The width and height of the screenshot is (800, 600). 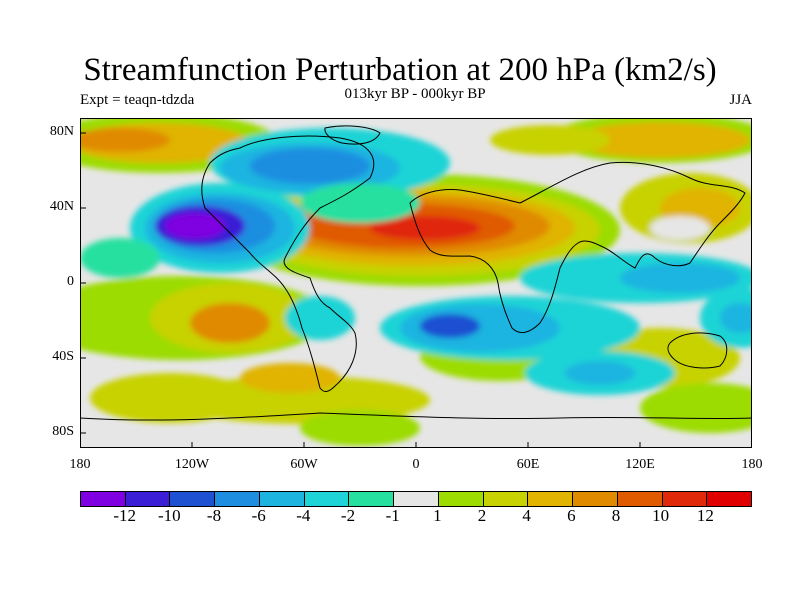 What do you see at coordinates (482, 515) in the screenshot?
I see `colorbar-label: 2` at bounding box center [482, 515].